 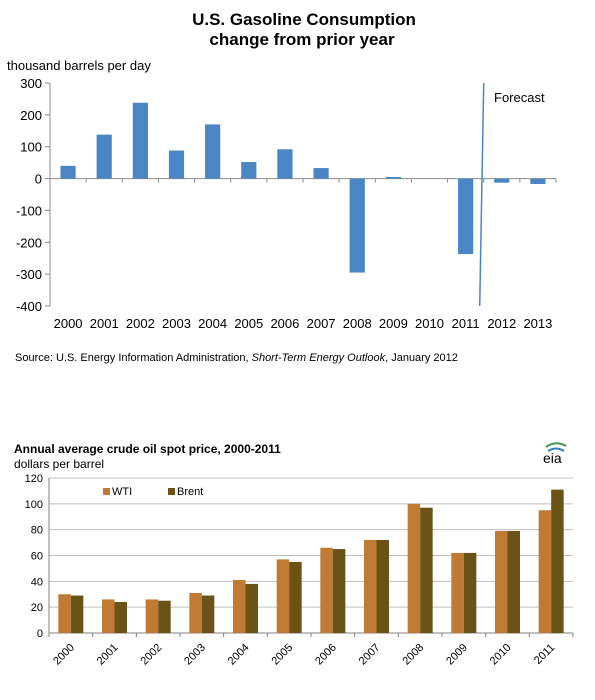 I want to click on wti-bar-2007, so click(x=370, y=586).